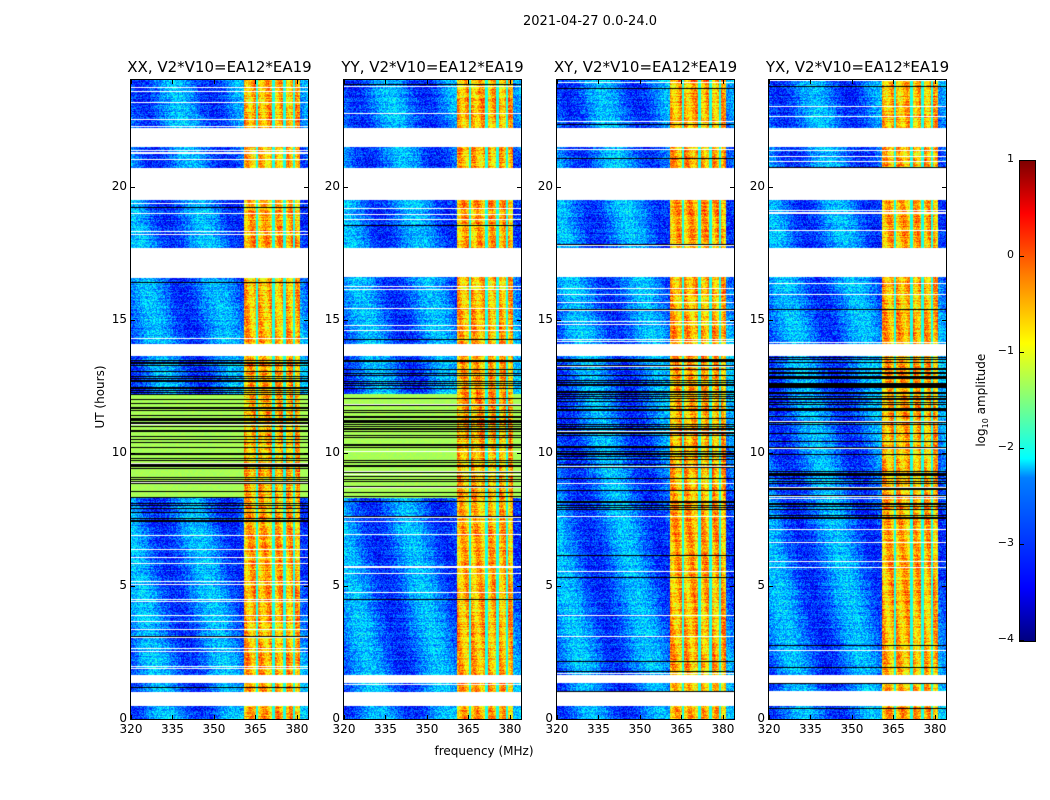 The height and width of the screenshot is (800, 1050). What do you see at coordinates (219, 67) in the screenshot?
I see `panel-title: XX, V2*V10=EA12*EA19` at bounding box center [219, 67].